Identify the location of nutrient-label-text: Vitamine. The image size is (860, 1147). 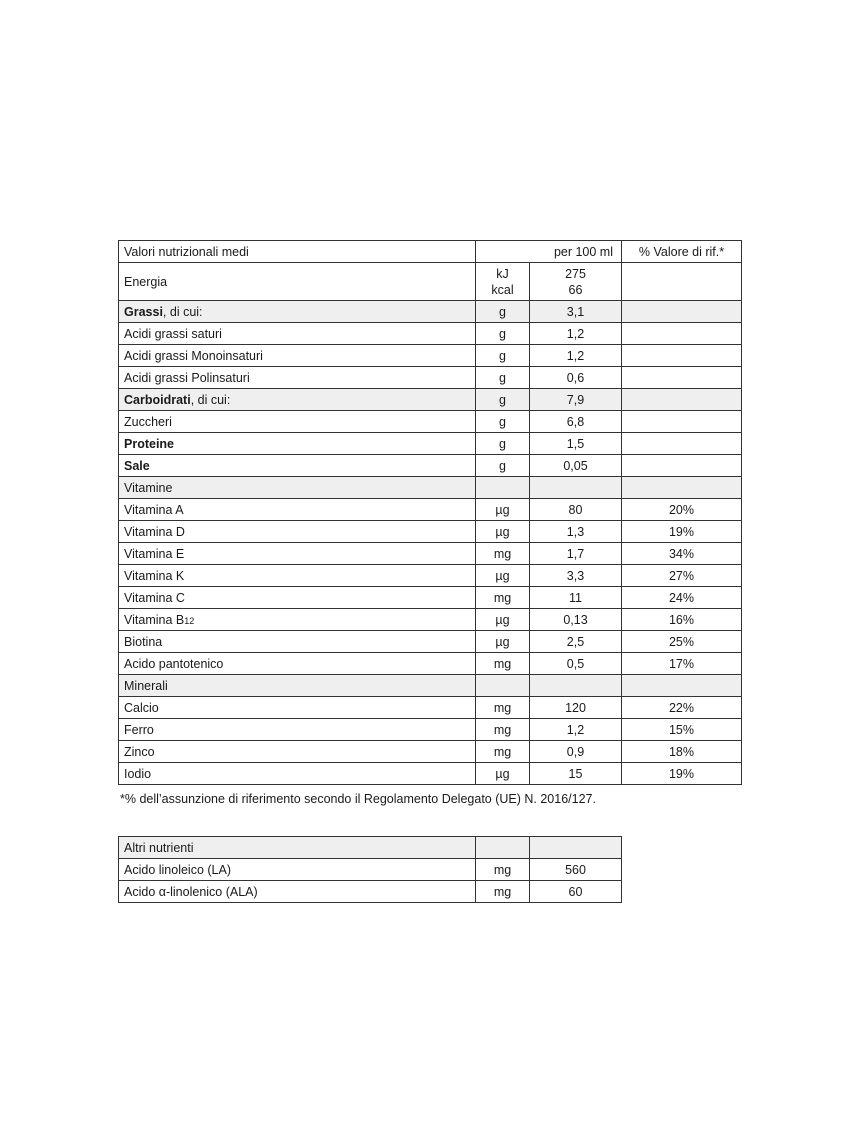
(148, 487).